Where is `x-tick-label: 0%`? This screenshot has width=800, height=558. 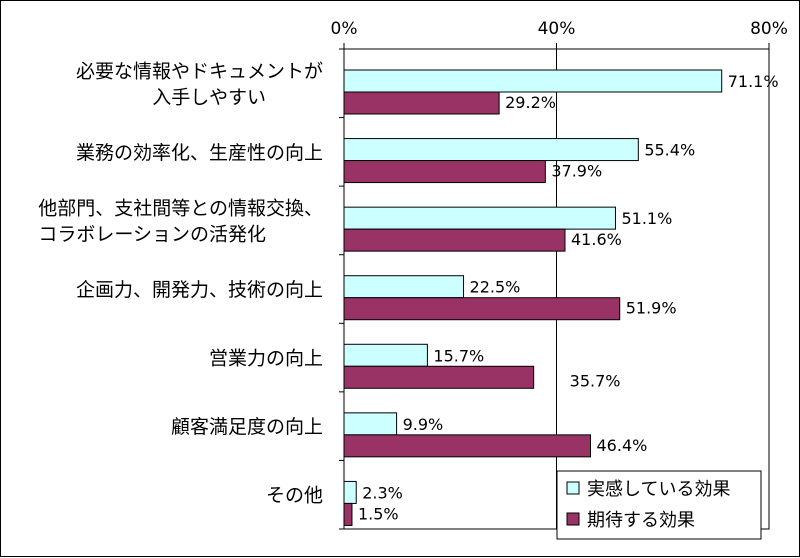 x-tick-label: 0% is located at coordinates (344, 29).